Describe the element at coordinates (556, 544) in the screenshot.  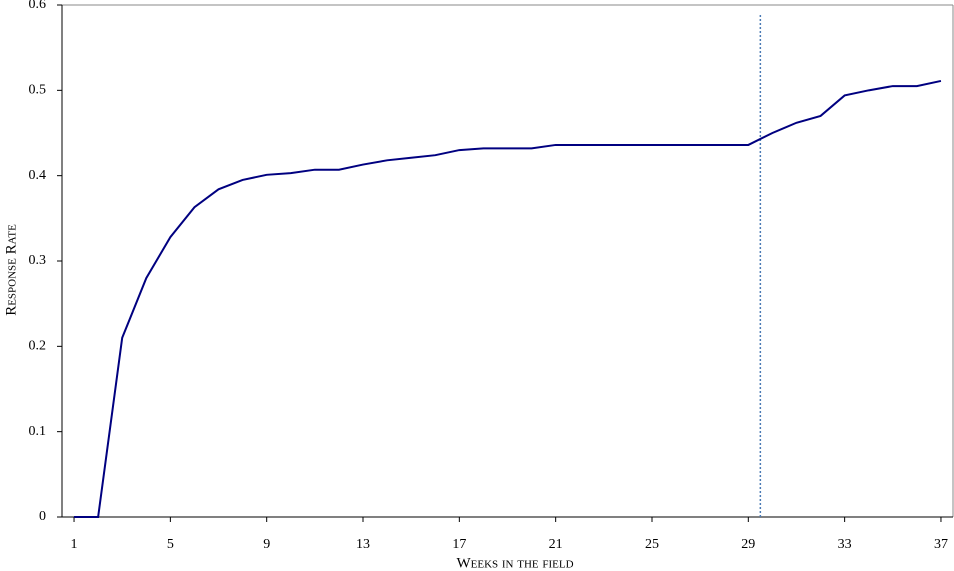
I see `x-tick-label: 21` at that location.